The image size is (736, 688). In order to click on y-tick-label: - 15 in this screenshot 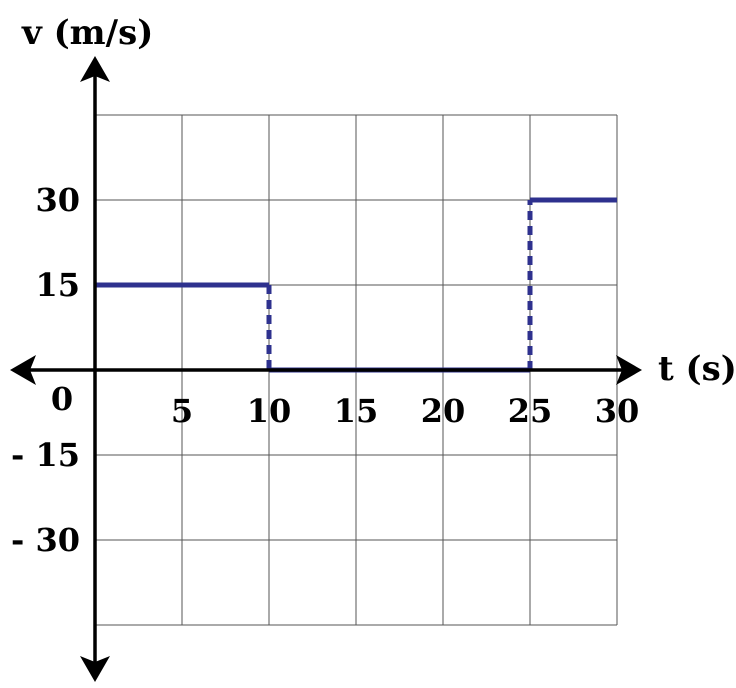, I will do `click(45, 455)`.